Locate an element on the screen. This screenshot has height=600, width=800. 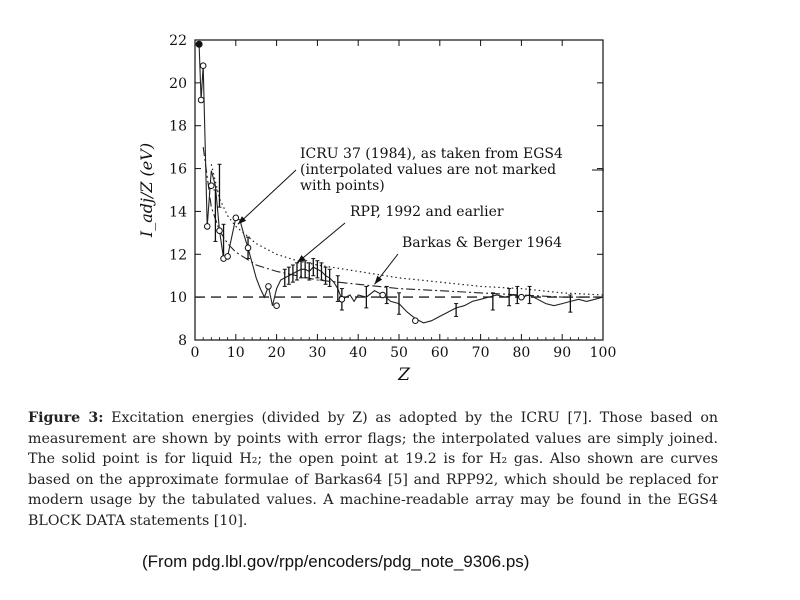
annotation-text: with points) is located at coordinates (342, 186).